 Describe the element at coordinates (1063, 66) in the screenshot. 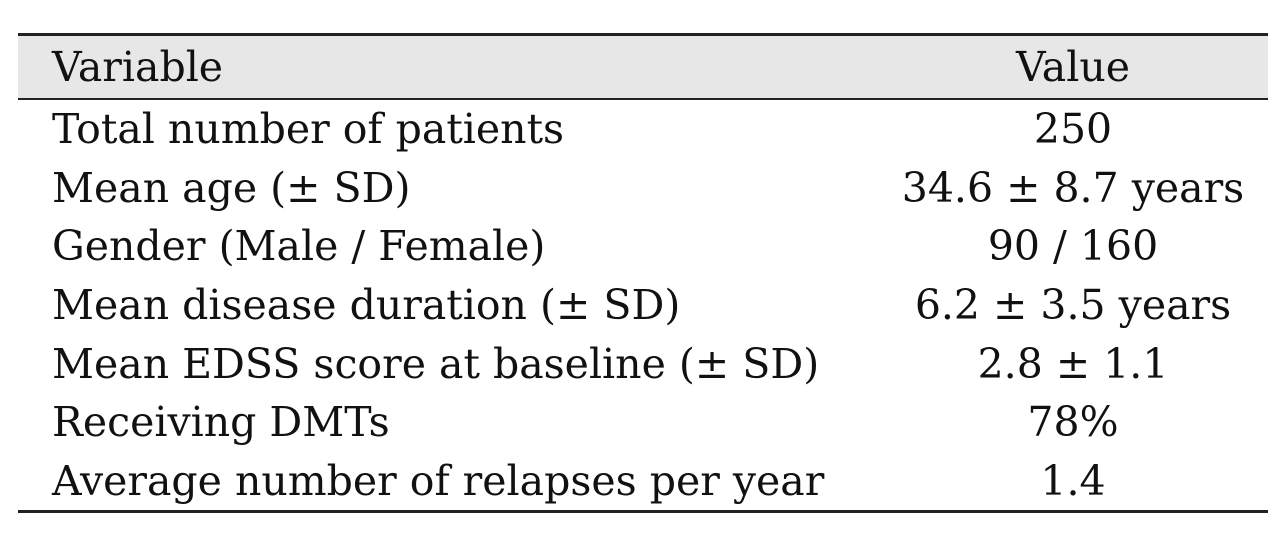

I see `column-header-value: Value` at that location.